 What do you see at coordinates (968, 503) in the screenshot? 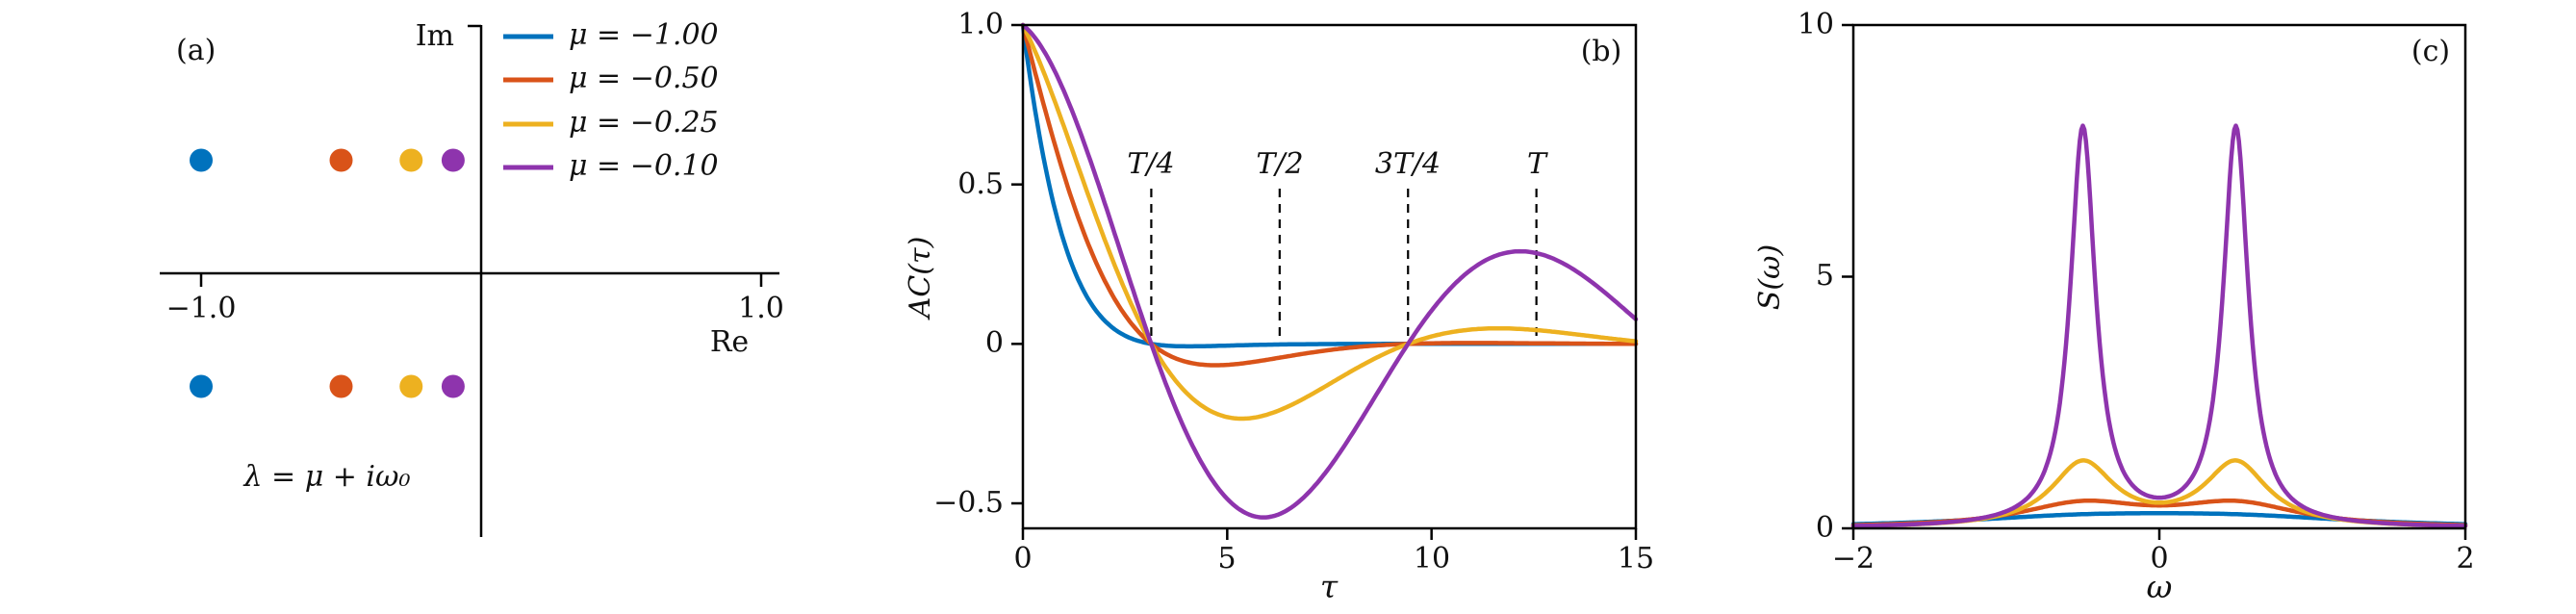
I see `panel-b-ytick-label: −0.5` at bounding box center [968, 503].